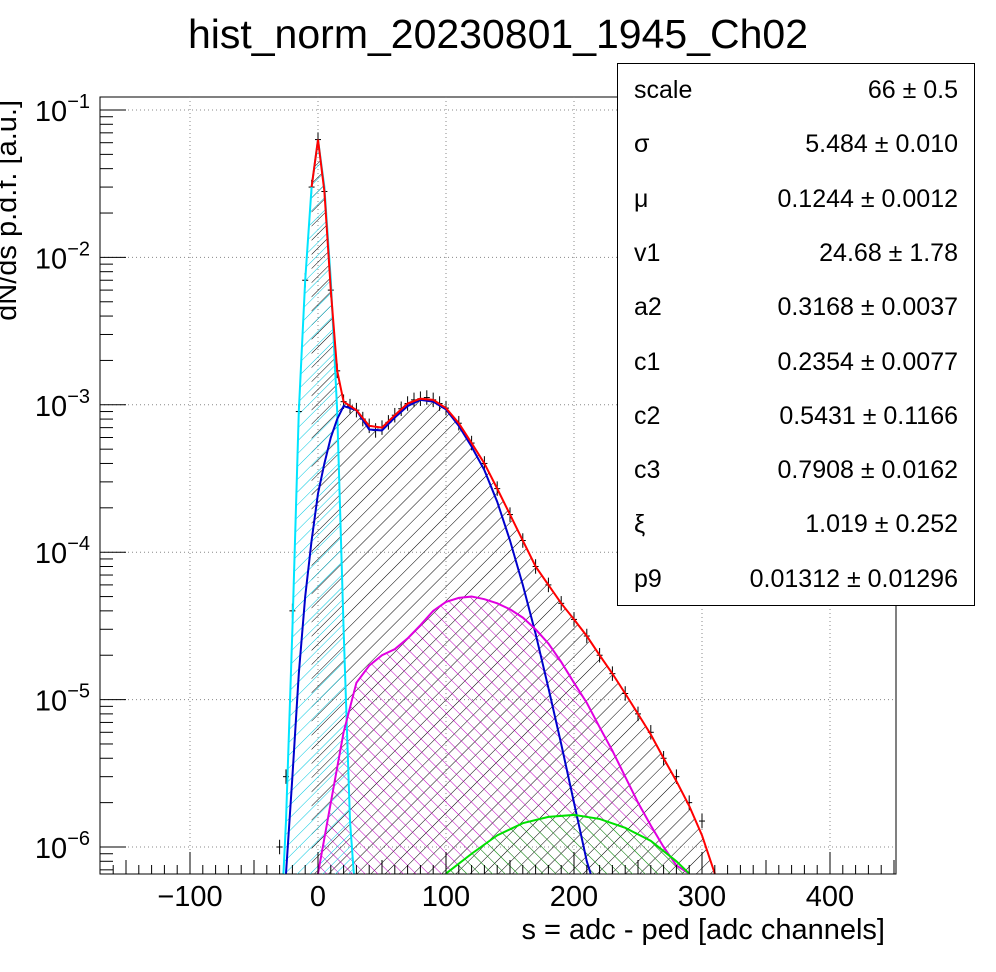  Describe the element at coordinates (867, 198) in the screenshot. I see `stat-value: 0.1244 ± 0.0012` at that location.